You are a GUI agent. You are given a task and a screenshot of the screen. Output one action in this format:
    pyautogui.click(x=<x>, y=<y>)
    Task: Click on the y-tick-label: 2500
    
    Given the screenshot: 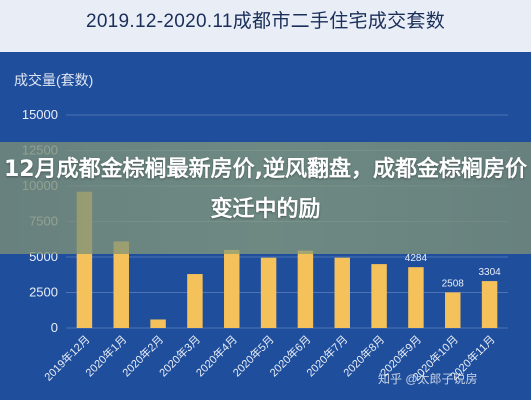 What is the action you would take?
    pyautogui.click(x=43, y=292)
    